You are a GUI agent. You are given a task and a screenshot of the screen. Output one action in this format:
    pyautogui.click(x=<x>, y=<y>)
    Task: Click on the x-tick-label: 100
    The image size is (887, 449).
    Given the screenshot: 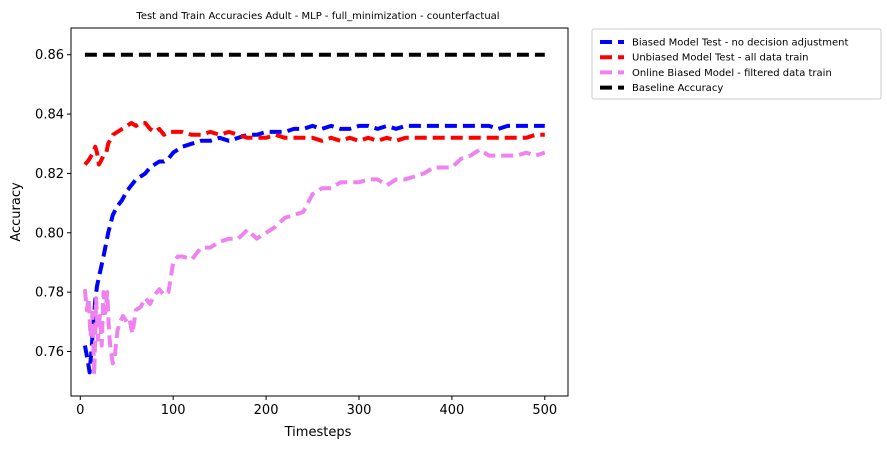 What is the action you would take?
    pyautogui.click(x=173, y=410)
    